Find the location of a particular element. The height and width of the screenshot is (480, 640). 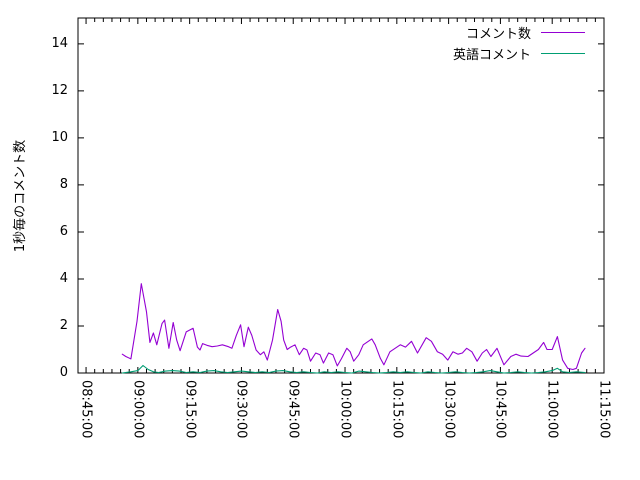

y-tick-label: 8 is located at coordinates (63, 184).